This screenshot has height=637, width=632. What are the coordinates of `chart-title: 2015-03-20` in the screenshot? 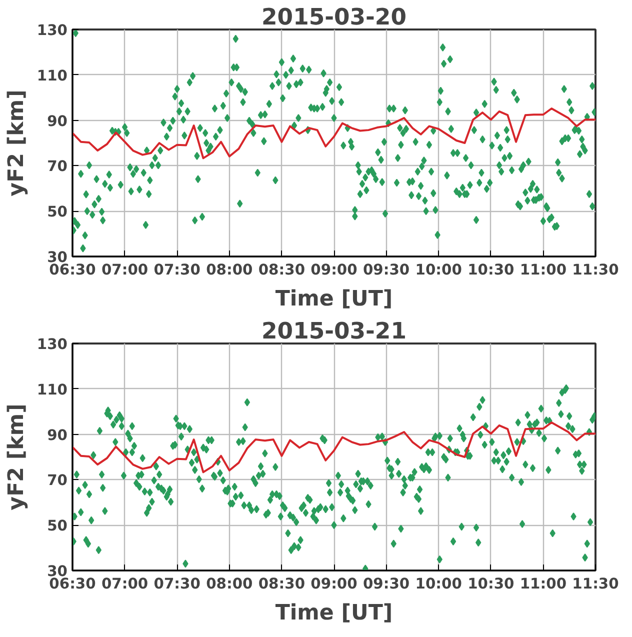 It's located at (334, 17).